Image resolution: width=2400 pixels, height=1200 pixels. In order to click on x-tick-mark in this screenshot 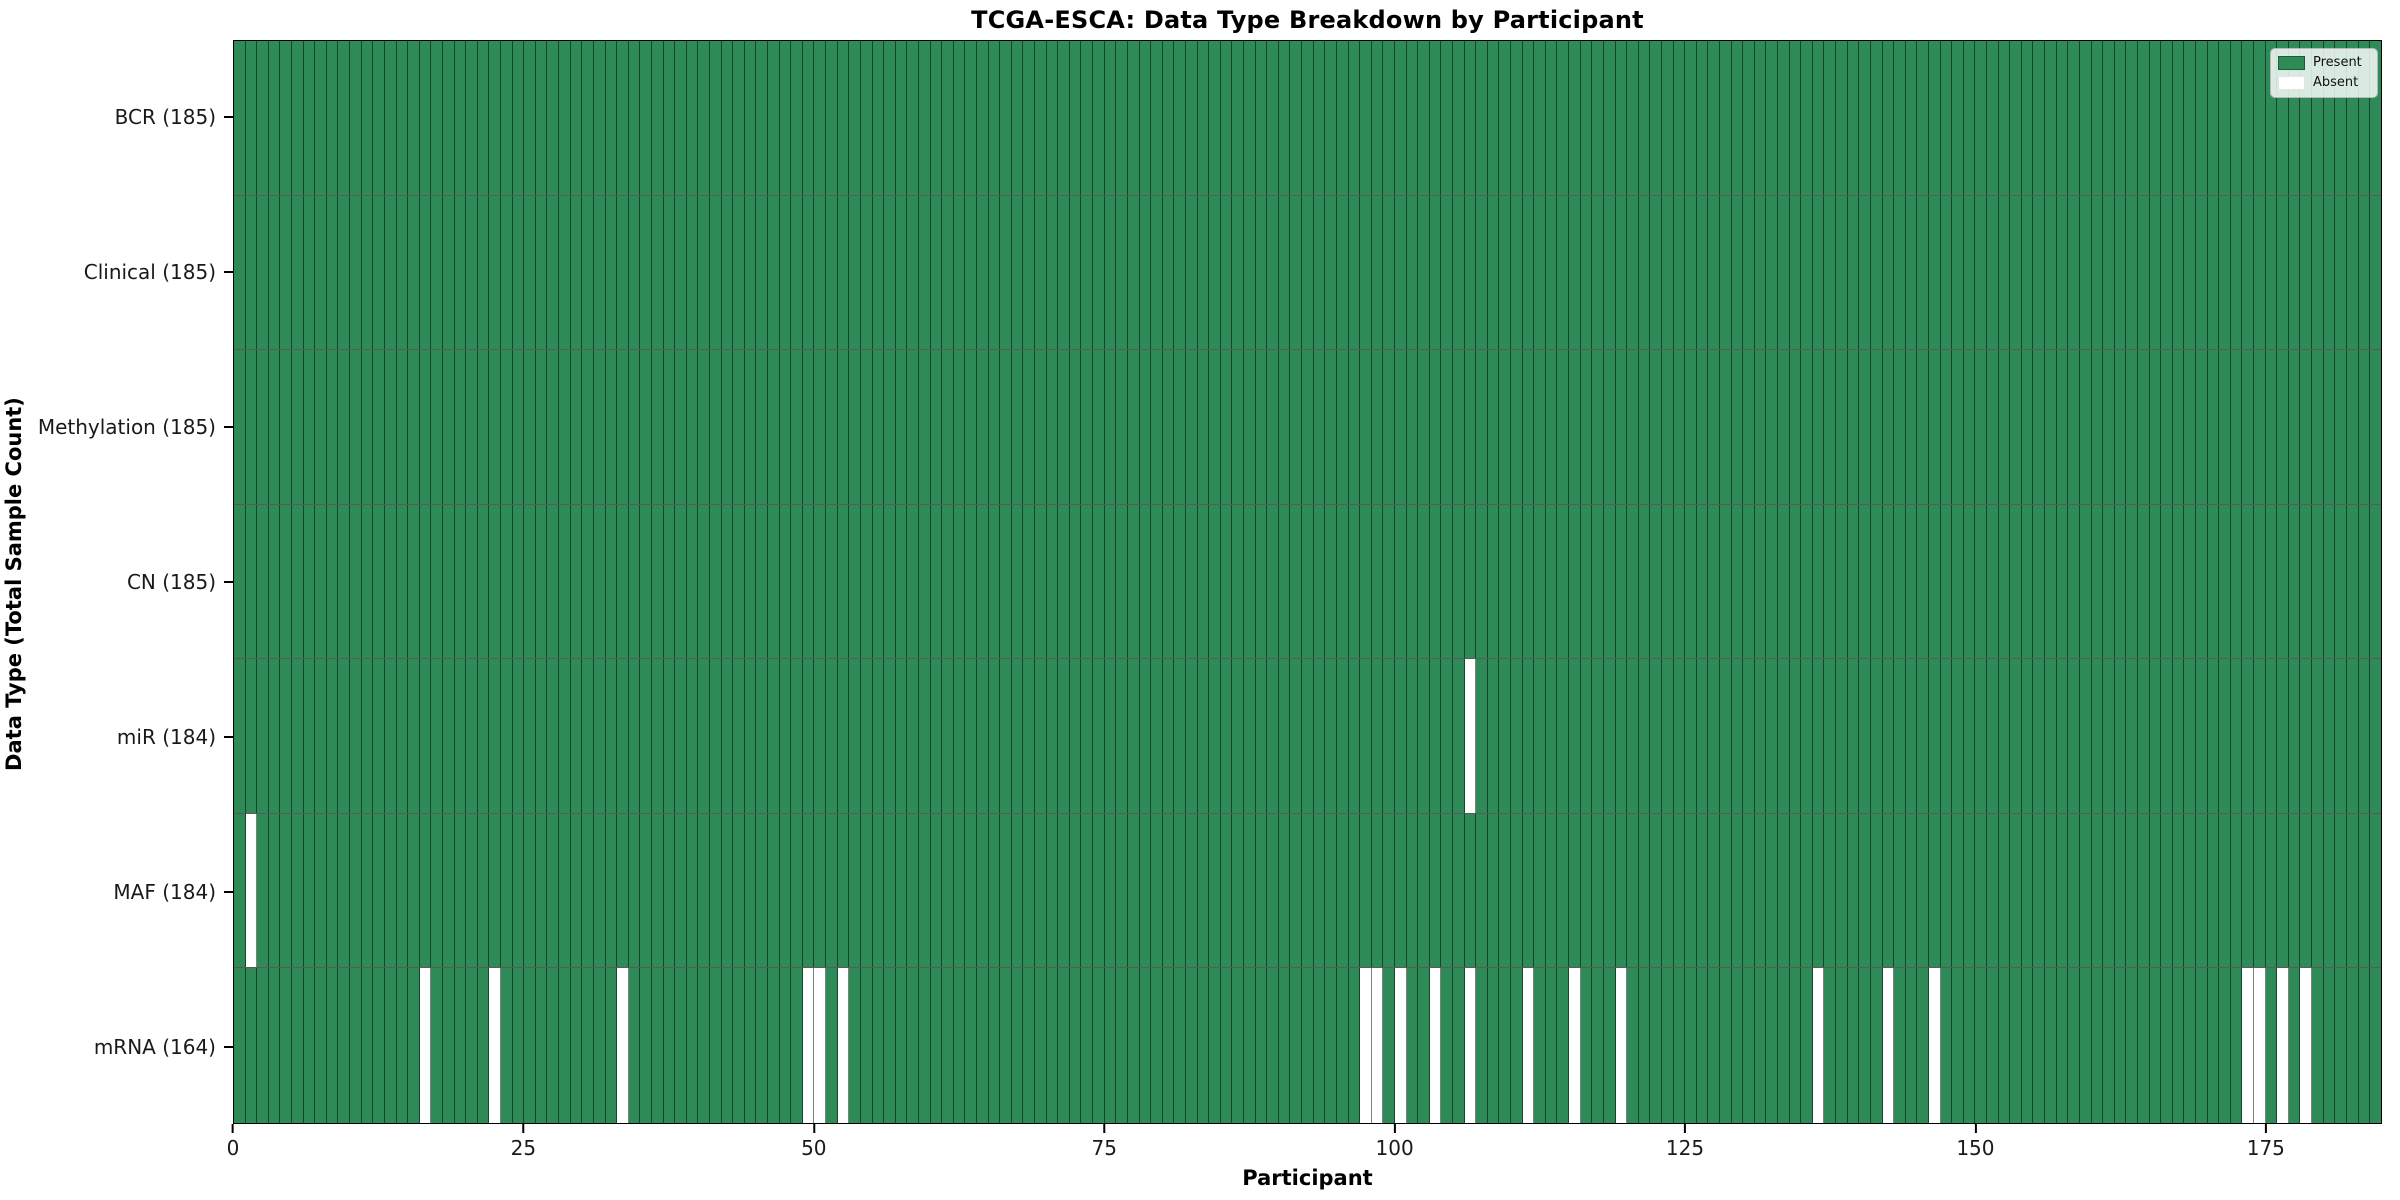, I will do `click(1685, 1128)`.